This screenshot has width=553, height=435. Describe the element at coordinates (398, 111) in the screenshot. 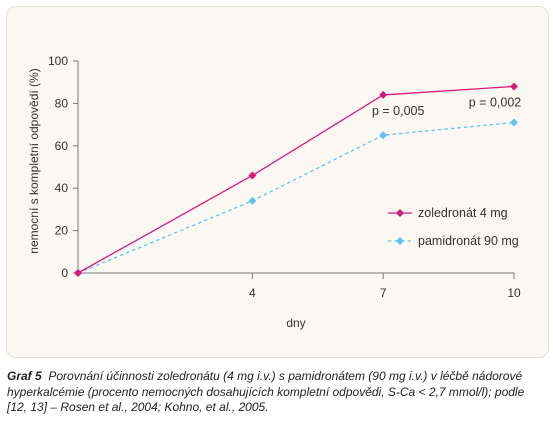

I see `p-value-annotation: p = 0,005` at that location.